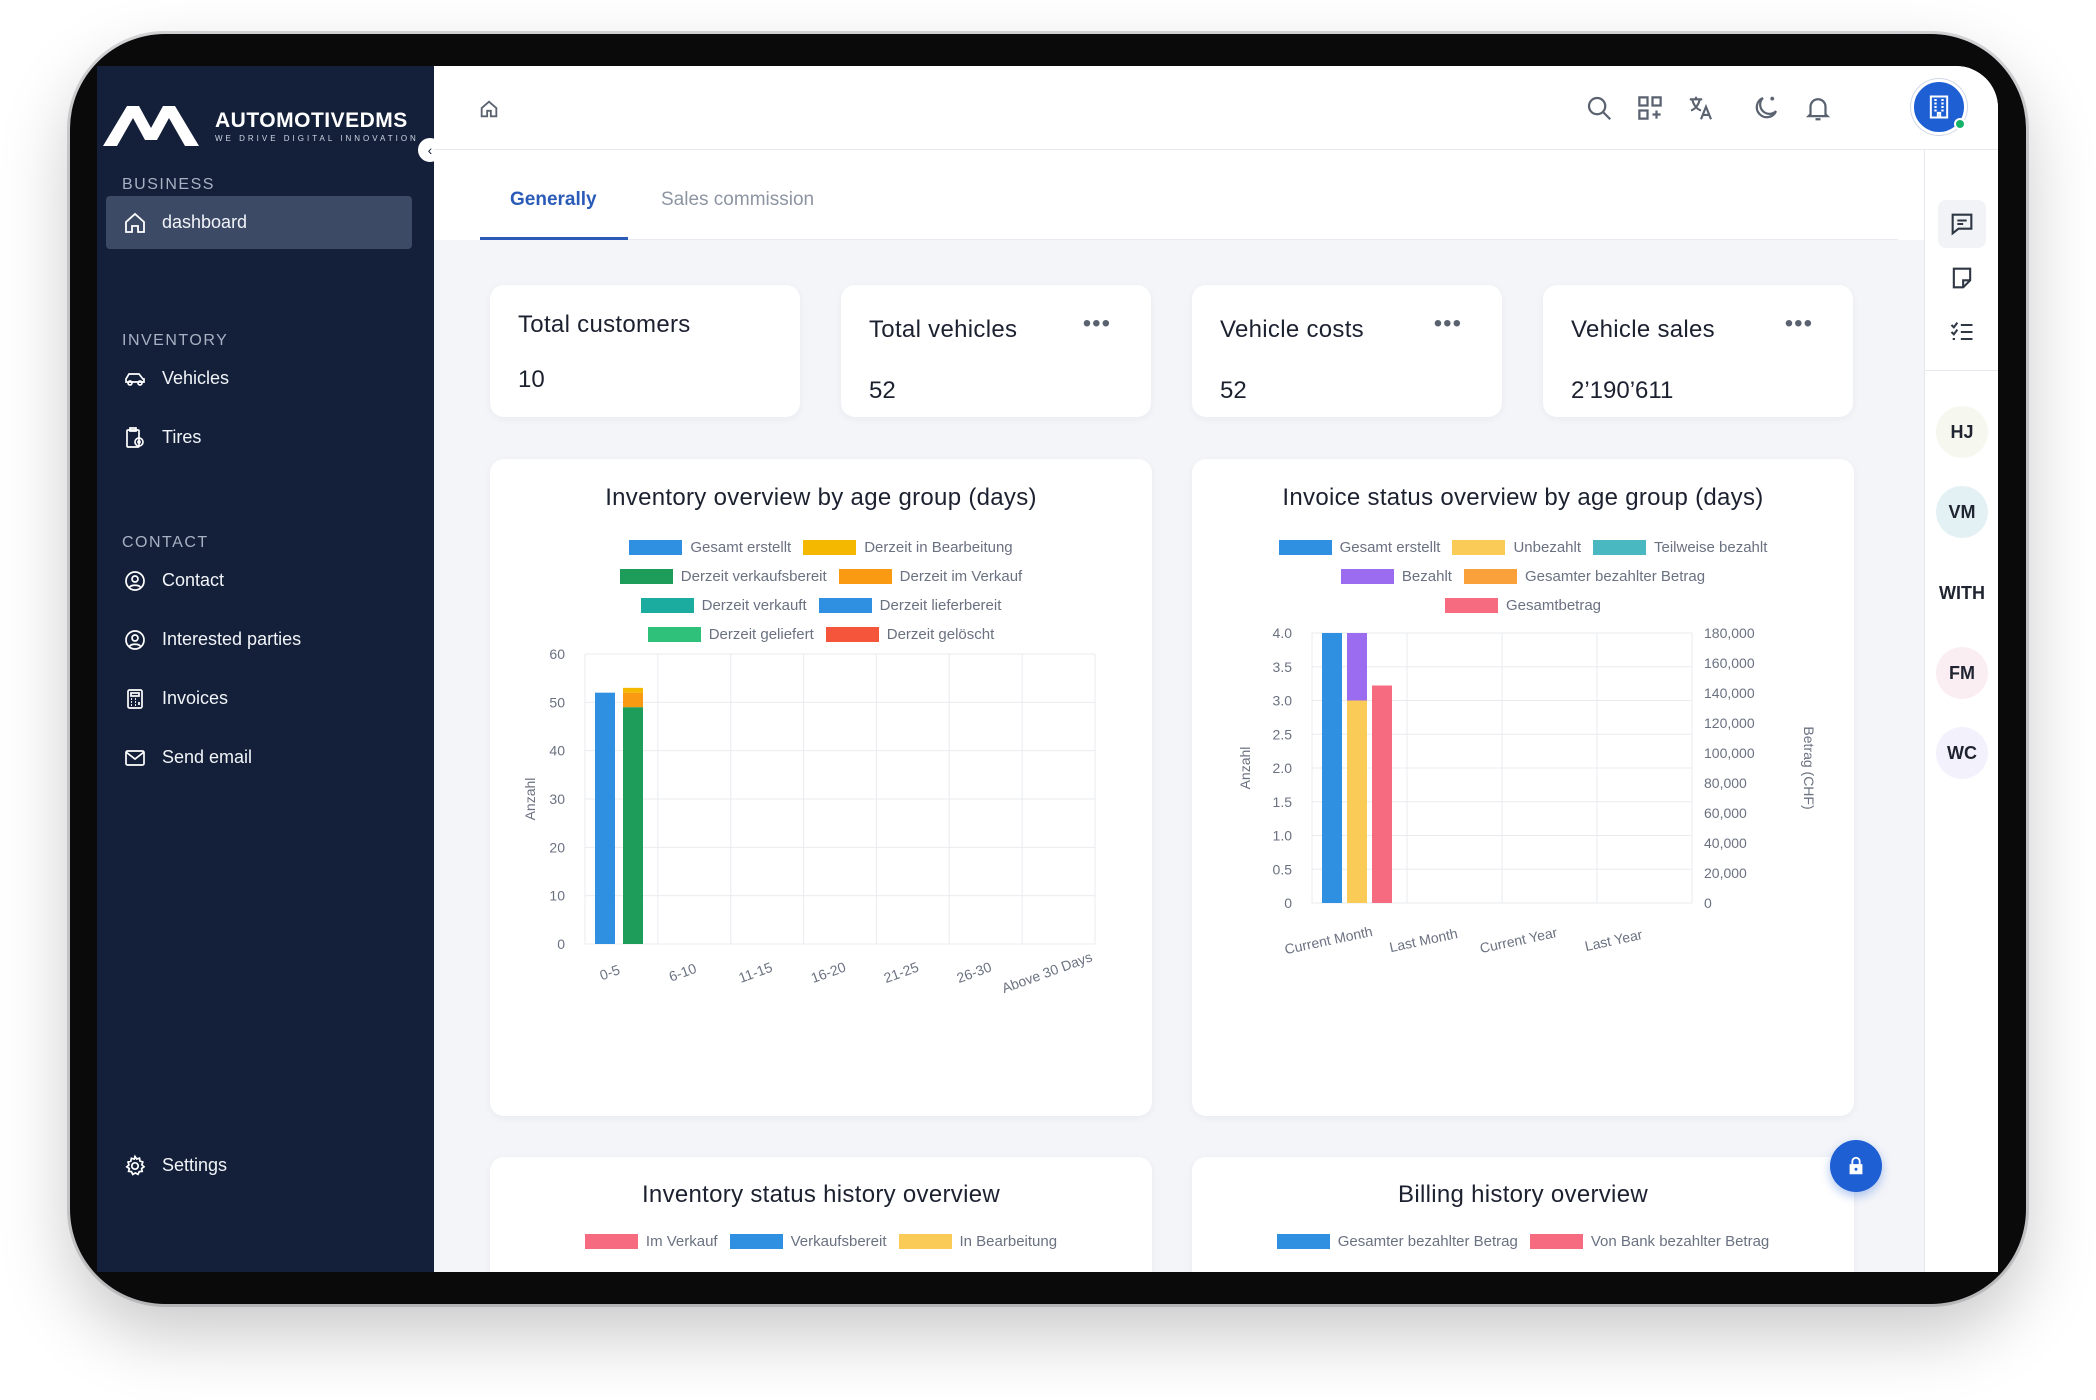 The height and width of the screenshot is (1400, 2096). What do you see at coordinates (1962, 673) in the screenshot?
I see `avatar-fm: FM` at bounding box center [1962, 673].